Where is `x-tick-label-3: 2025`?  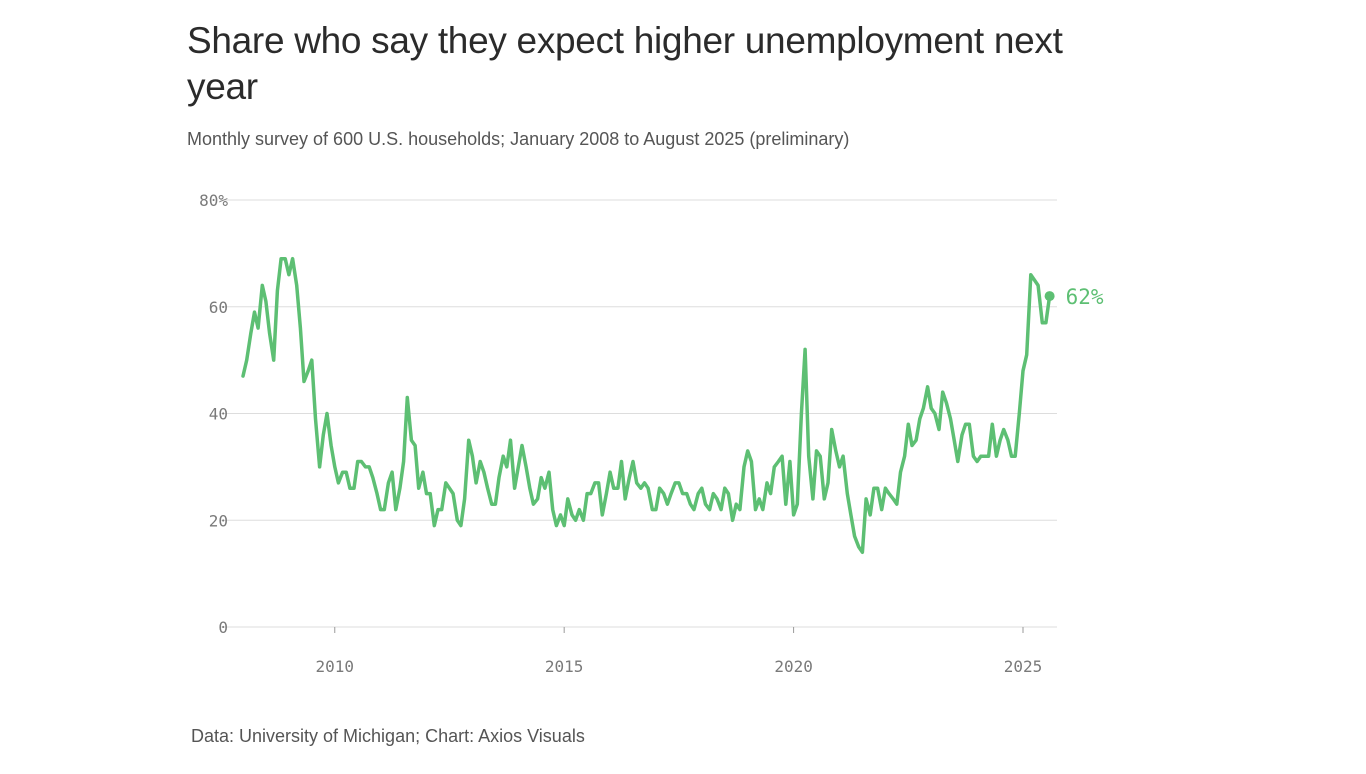
x-tick-label-3: 2025 is located at coordinates (1023, 666).